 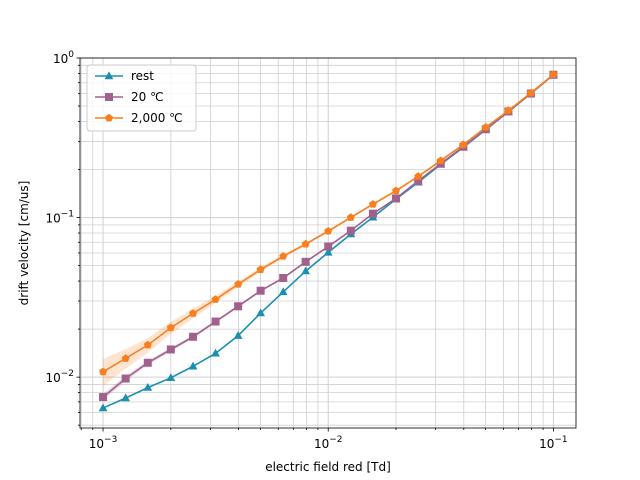 What do you see at coordinates (328, 467) in the screenshot?
I see `x-axis-label: electric field red [Td]` at bounding box center [328, 467].